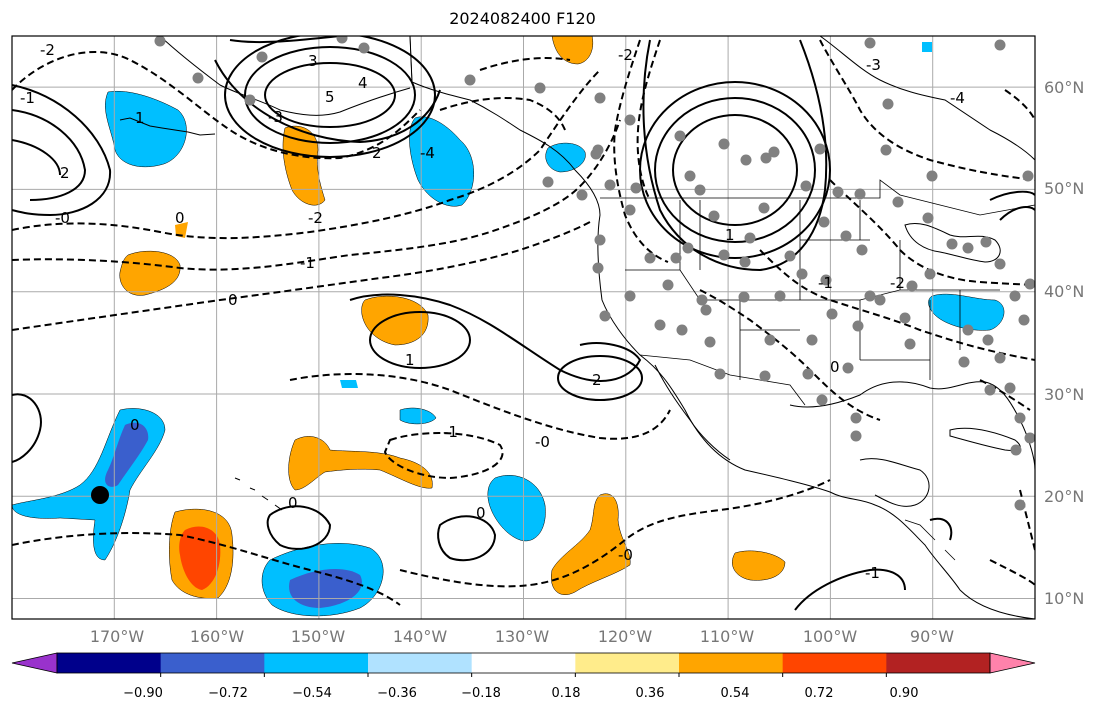 The height and width of the screenshot is (716, 1105). What do you see at coordinates (894, 482) in the screenshot?
I see `yucatan-coastline` at bounding box center [894, 482].